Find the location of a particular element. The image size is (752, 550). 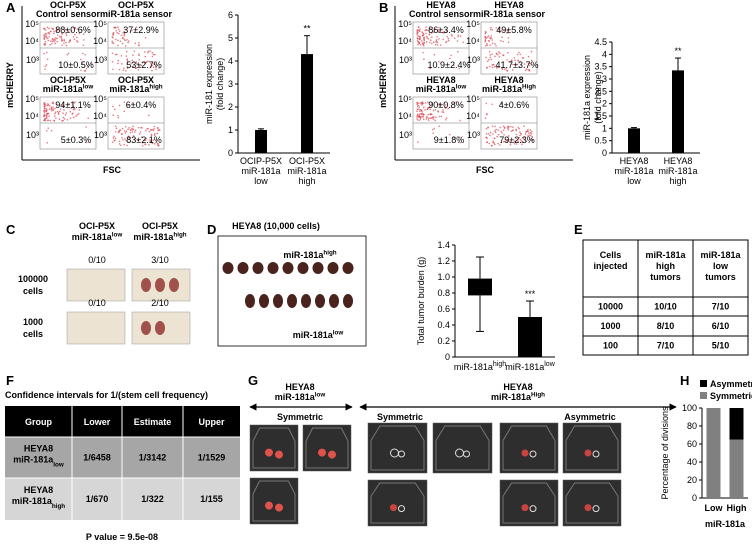

x-tick-label: Low is located at coordinates (714, 508).